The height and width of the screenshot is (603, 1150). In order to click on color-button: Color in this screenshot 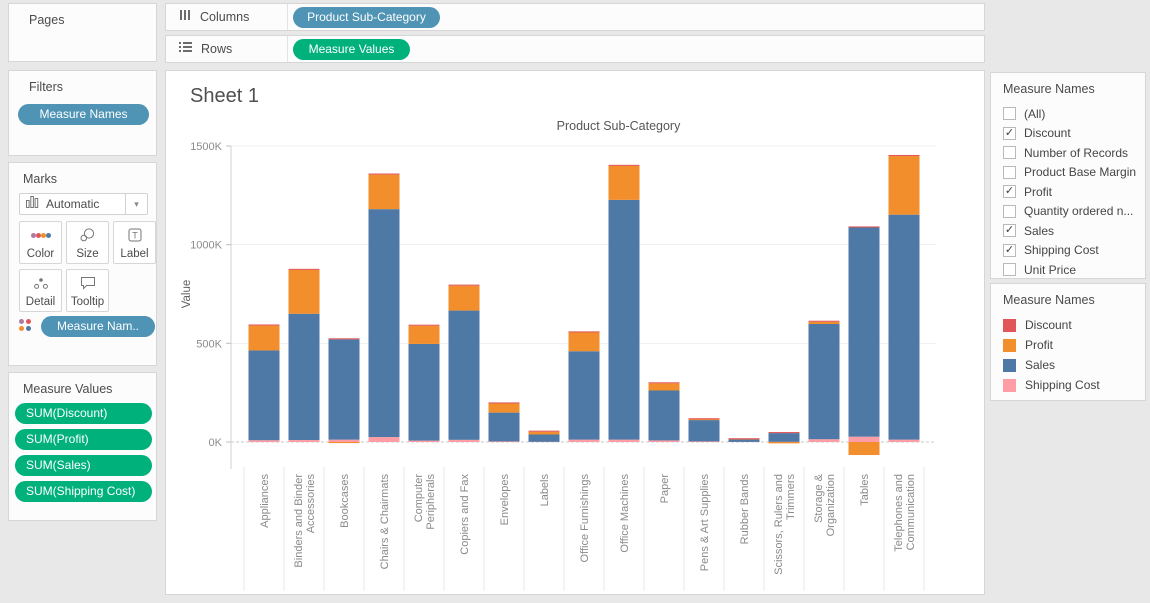, I will do `click(40, 242)`.